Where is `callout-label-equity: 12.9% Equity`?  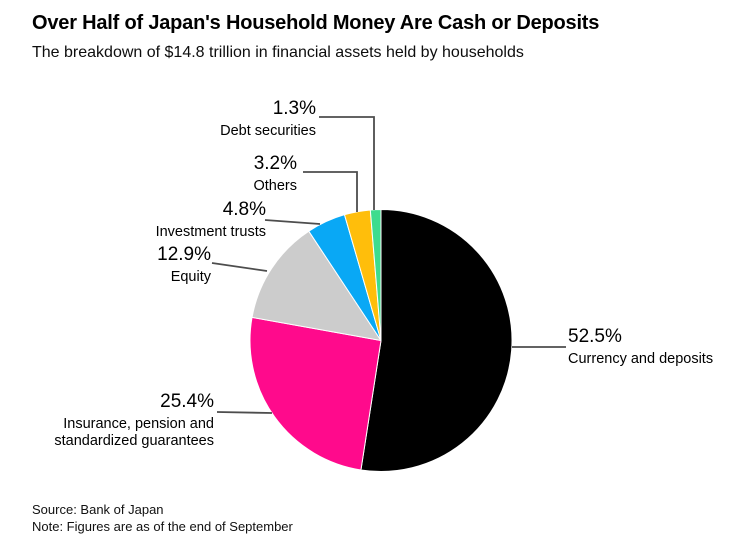
callout-label-equity: 12.9% Equity is located at coordinates (184, 265).